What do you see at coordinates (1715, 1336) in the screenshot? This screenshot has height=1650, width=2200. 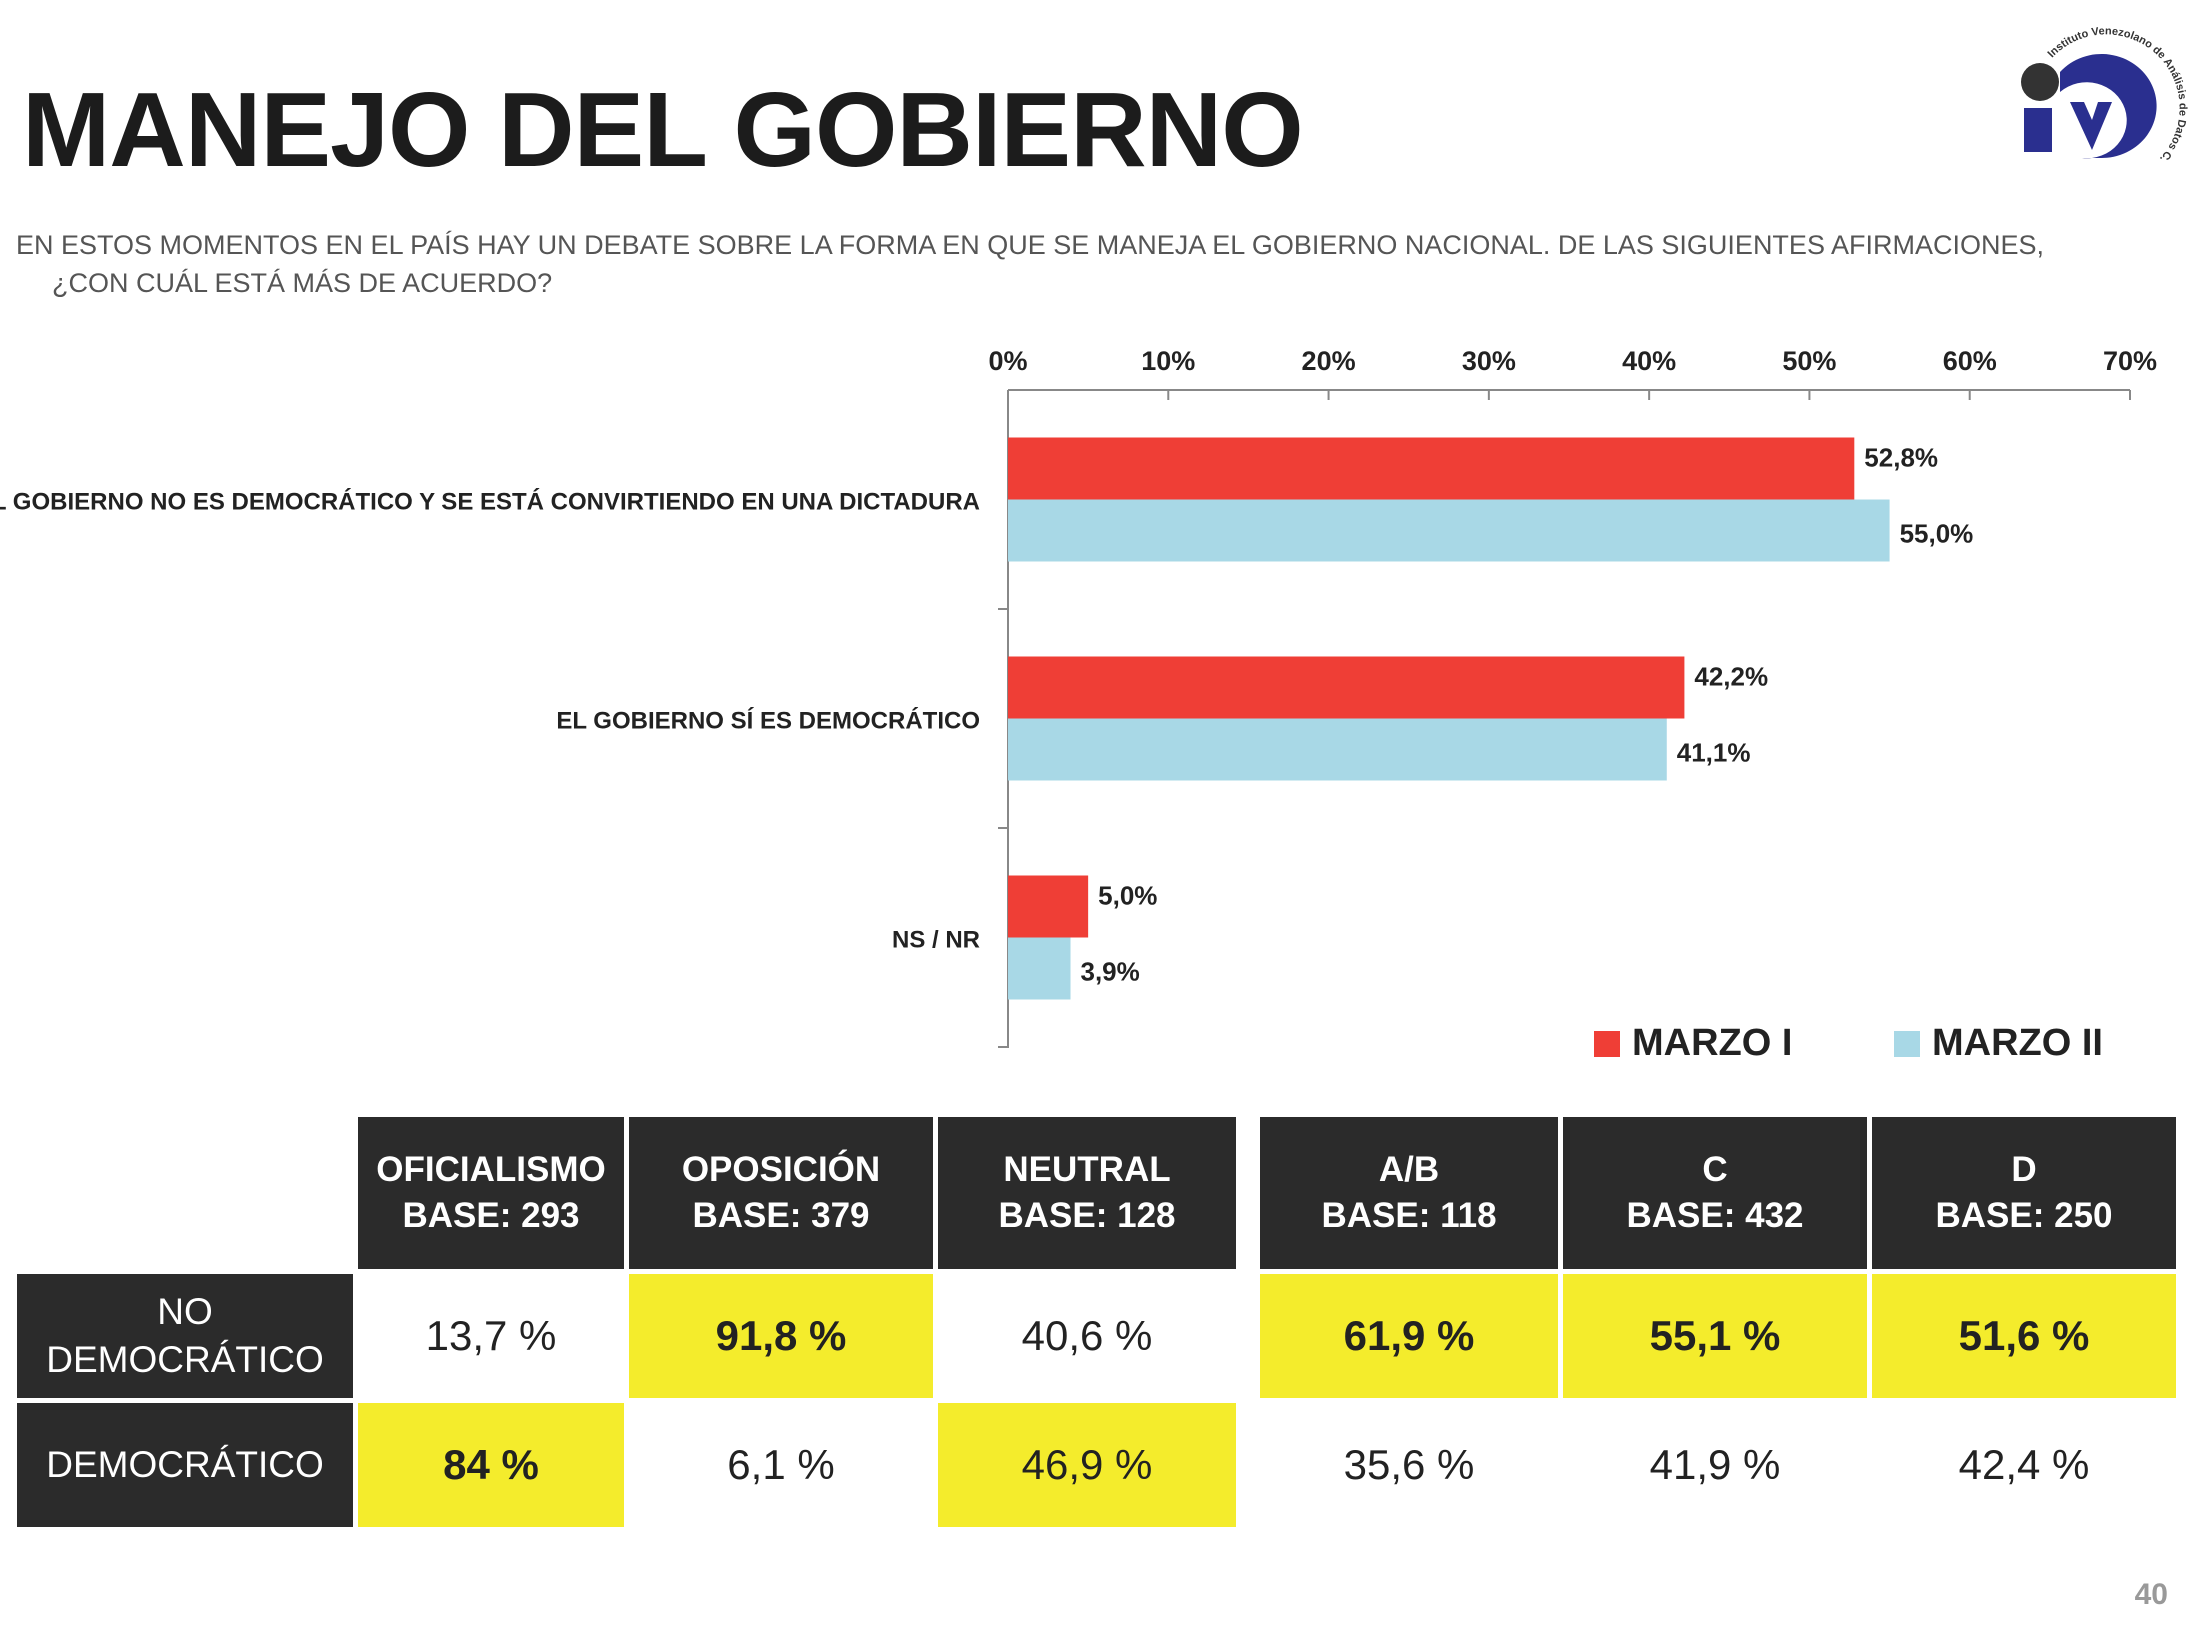 I see `table-cell: 55,1 %` at bounding box center [1715, 1336].